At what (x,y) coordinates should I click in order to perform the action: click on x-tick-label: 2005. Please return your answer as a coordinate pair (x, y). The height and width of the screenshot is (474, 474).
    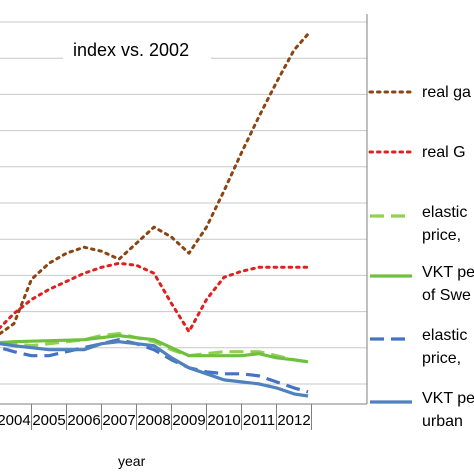
    Looking at the image, I should click on (48, 420).